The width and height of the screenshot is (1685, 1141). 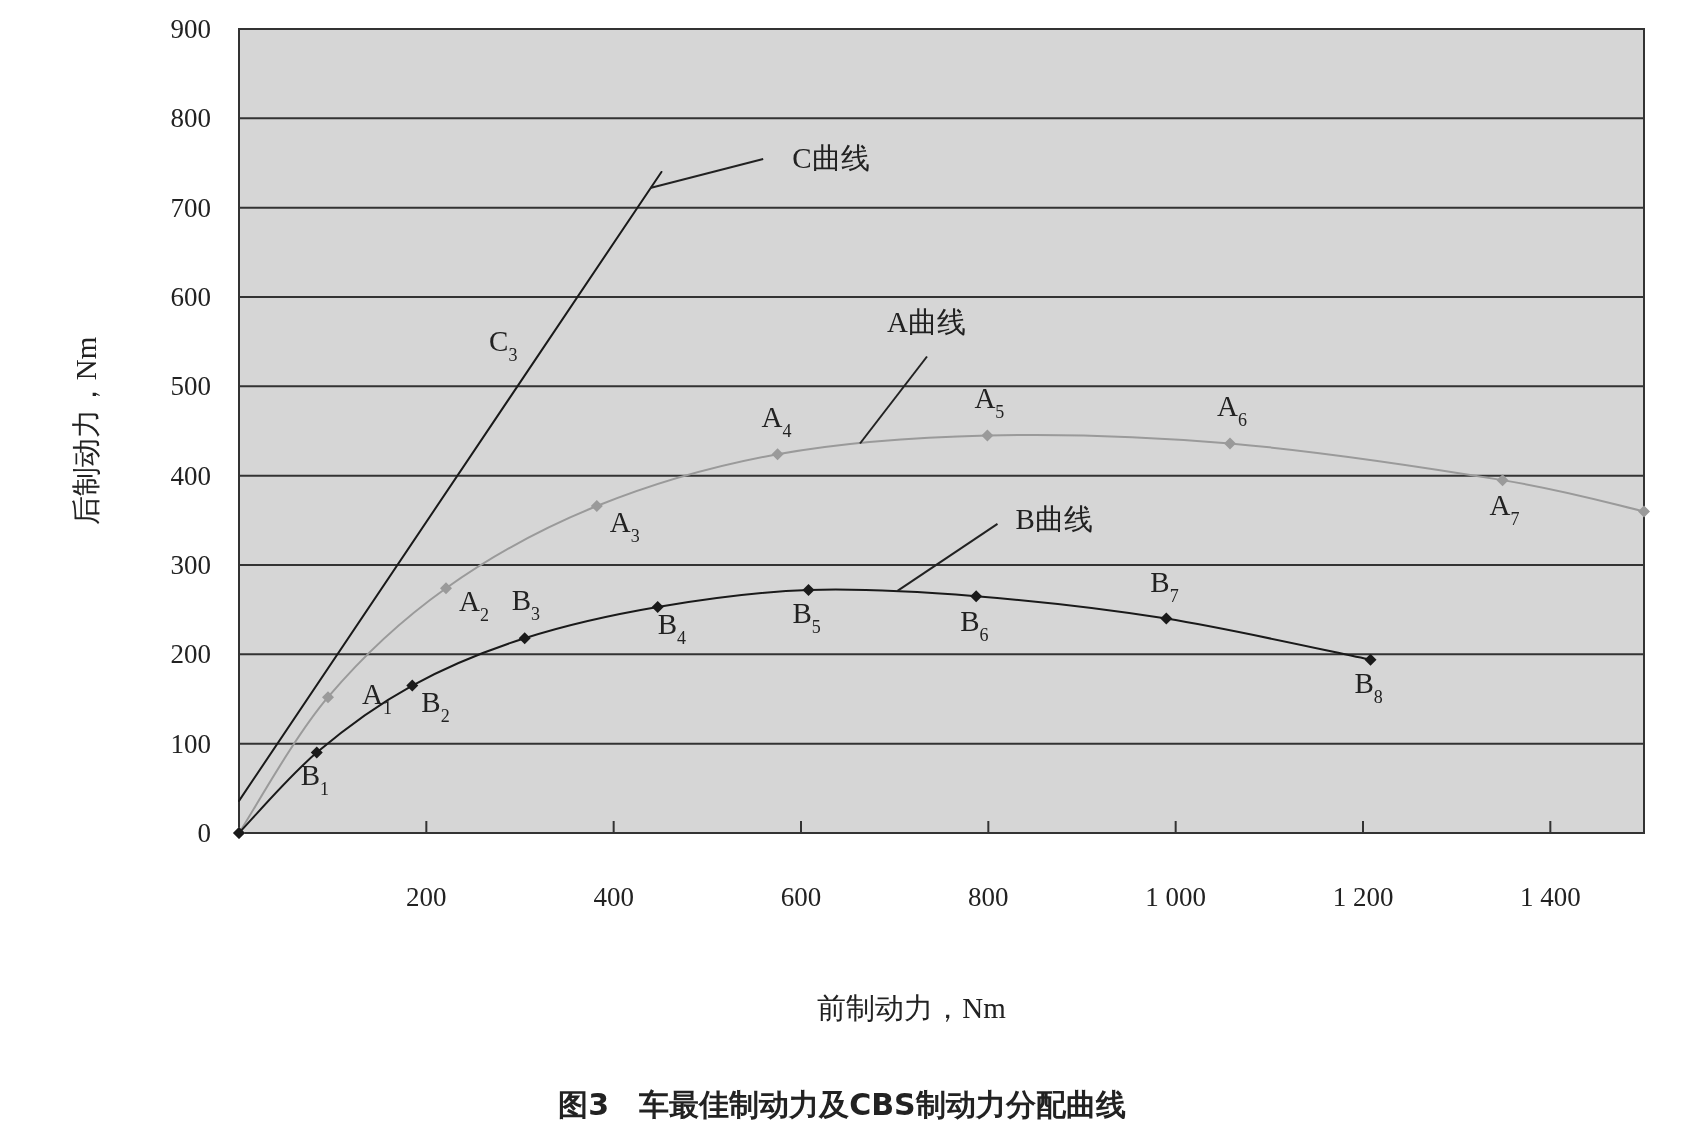 I want to click on annotation: B$_{8}$, so click(x=1368, y=686).